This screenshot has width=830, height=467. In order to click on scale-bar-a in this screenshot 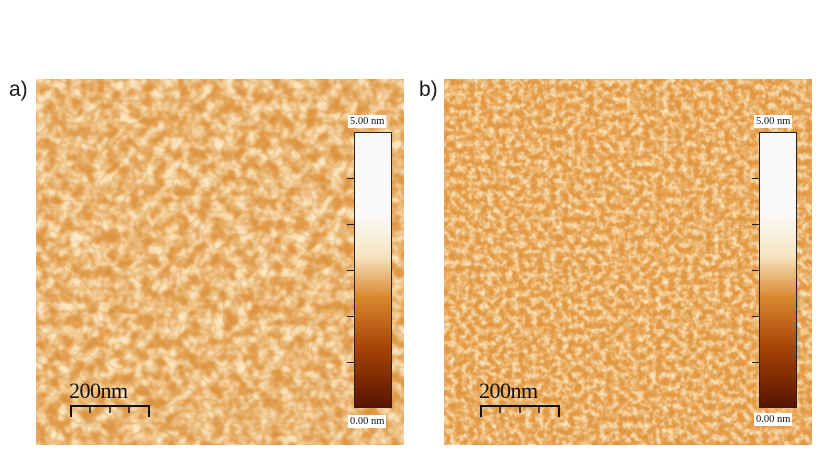, I will do `click(110, 411)`.